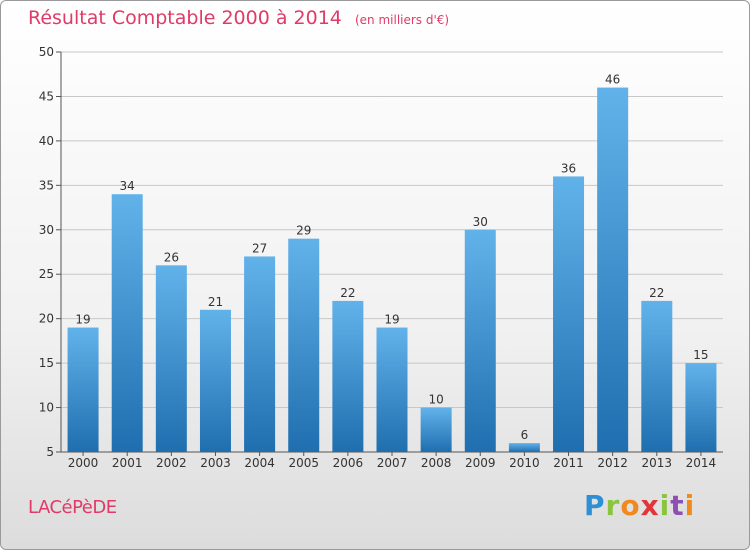 The height and width of the screenshot is (550, 750). Describe the element at coordinates (657, 463) in the screenshot. I see `x-tick-label: 2013` at that location.